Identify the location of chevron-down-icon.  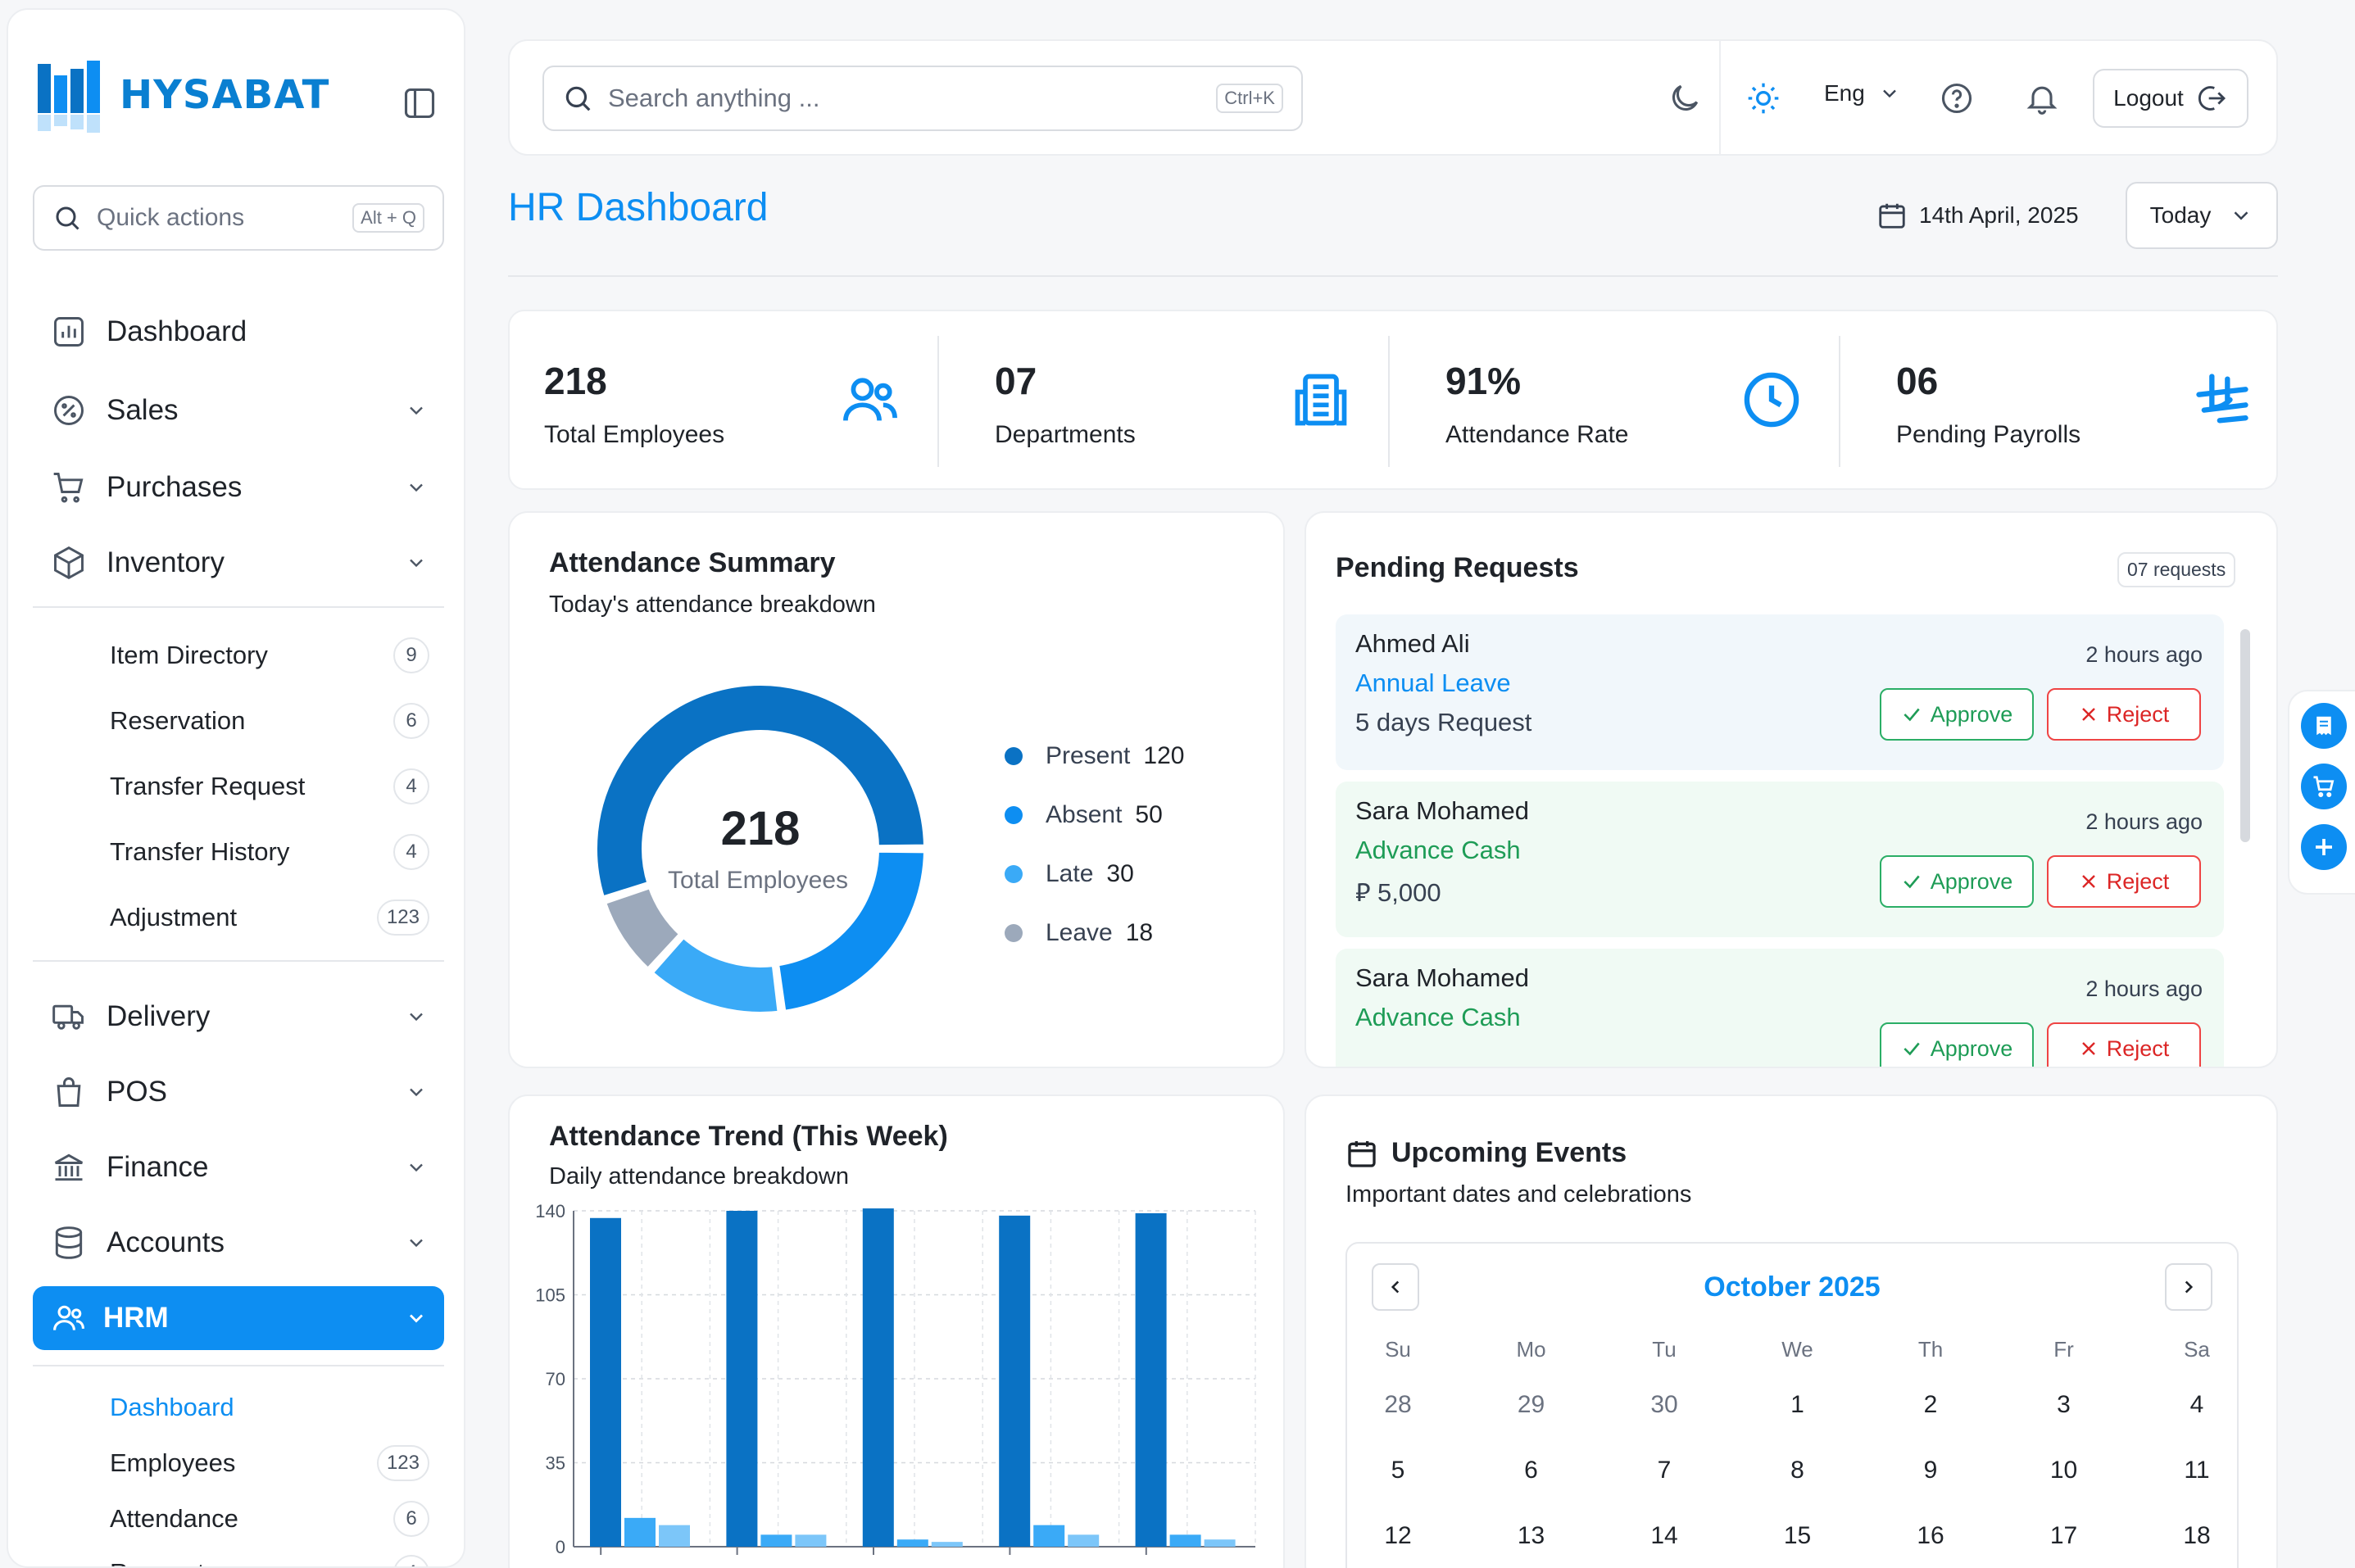
(2241, 215).